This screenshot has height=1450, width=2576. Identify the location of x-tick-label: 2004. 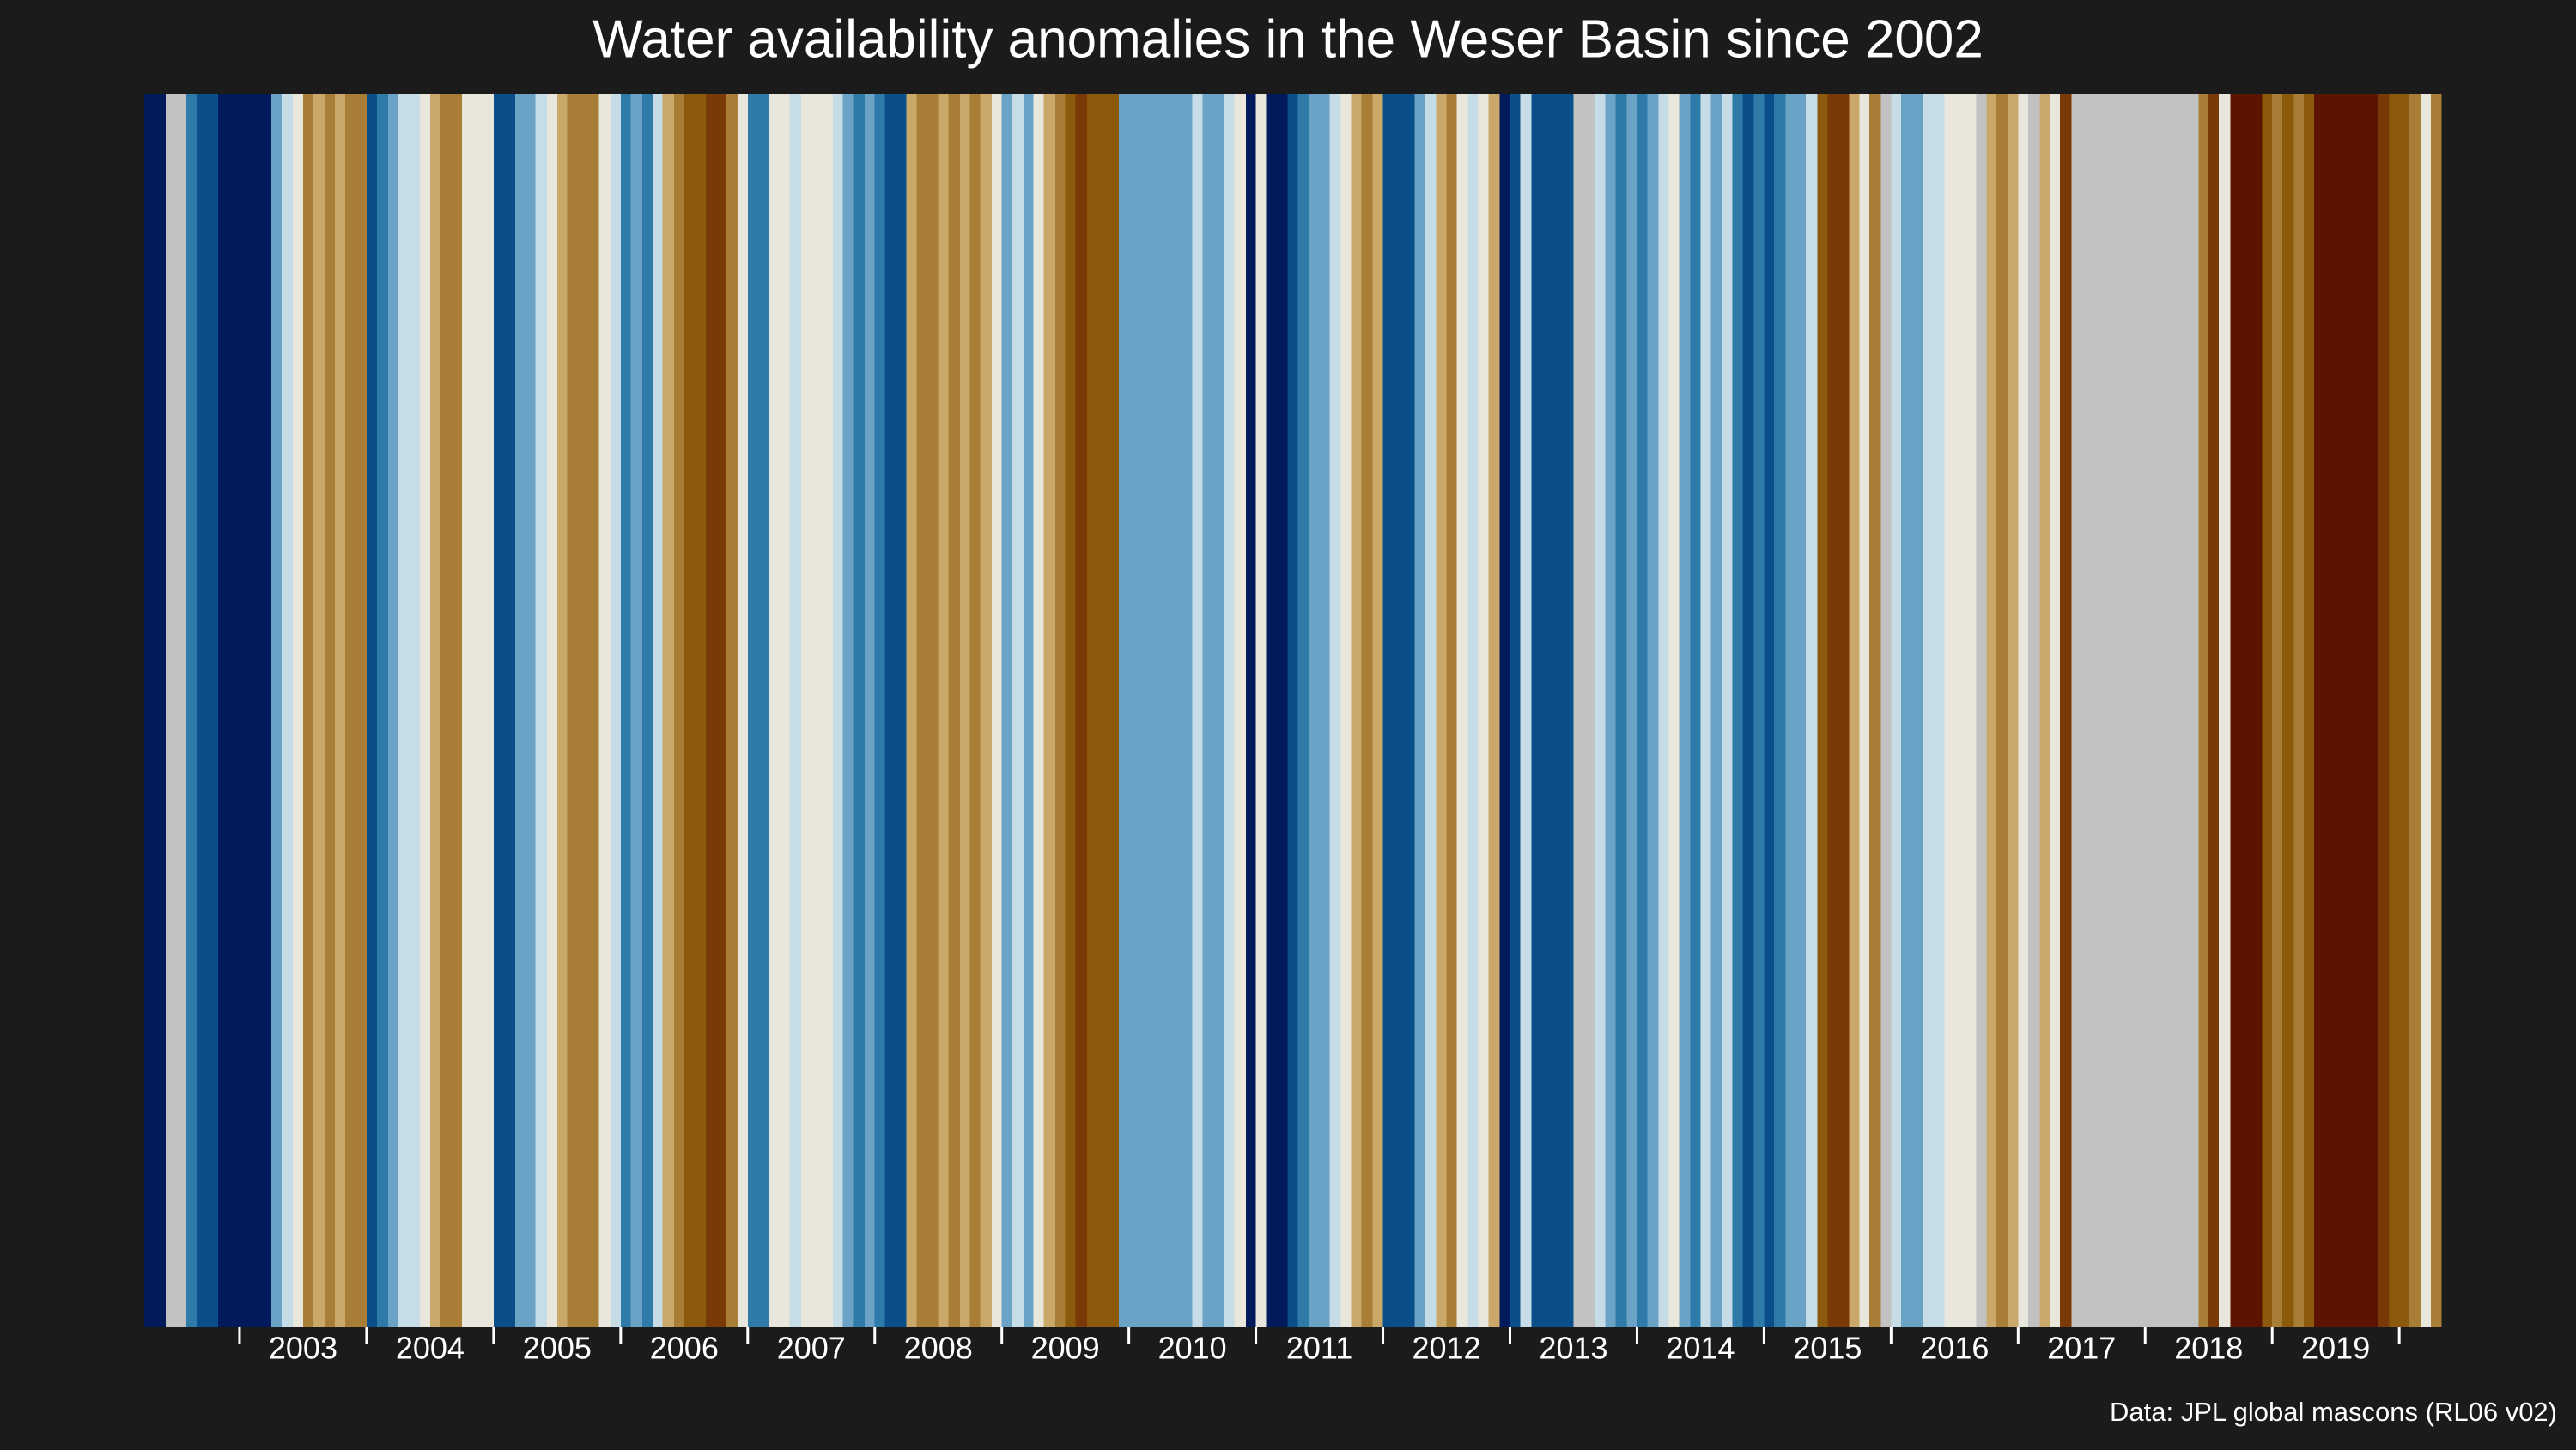
(431, 1349).